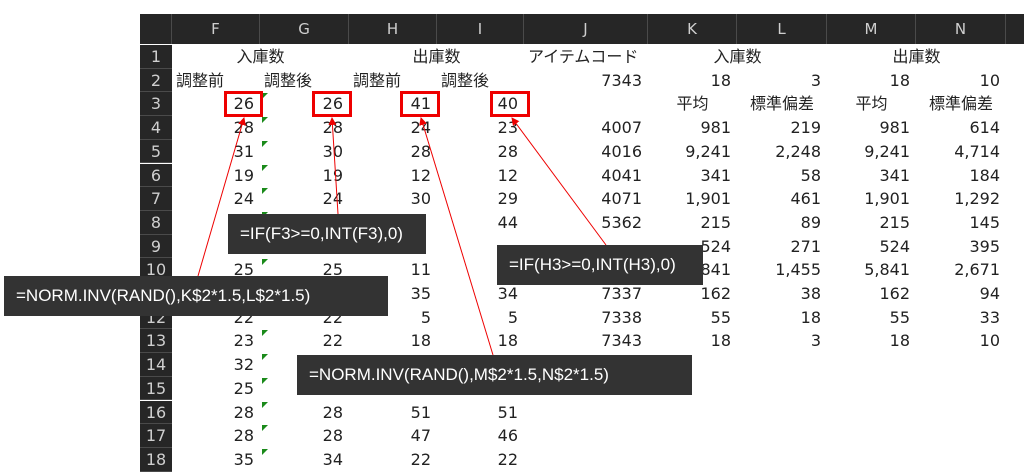 This screenshot has height=472, width=1024. I want to click on cell-M5: 9,241, so click(887, 151).